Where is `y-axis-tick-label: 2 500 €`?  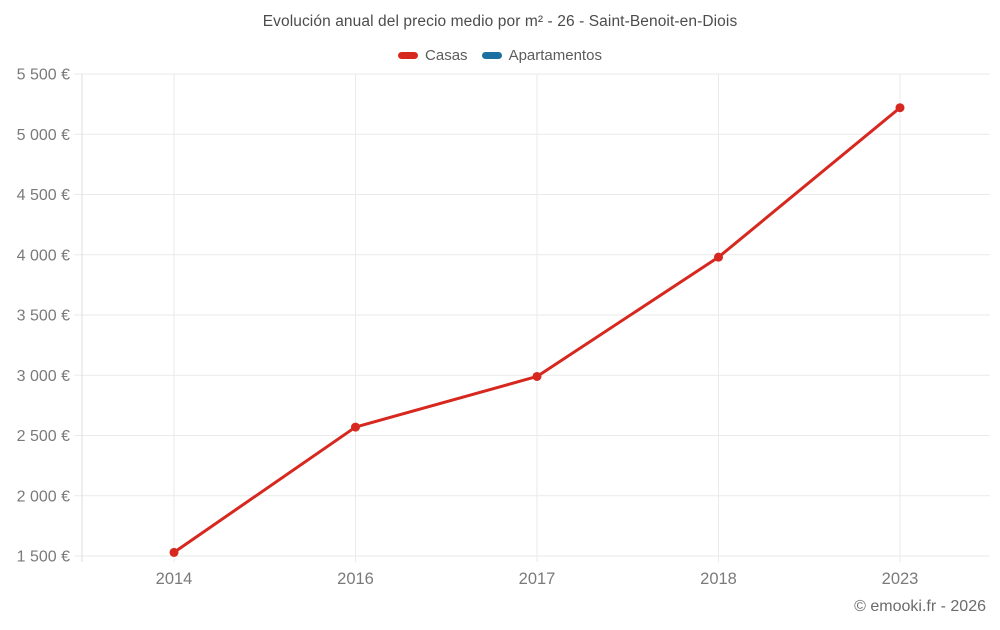 y-axis-tick-label: 2 500 € is located at coordinates (43, 436).